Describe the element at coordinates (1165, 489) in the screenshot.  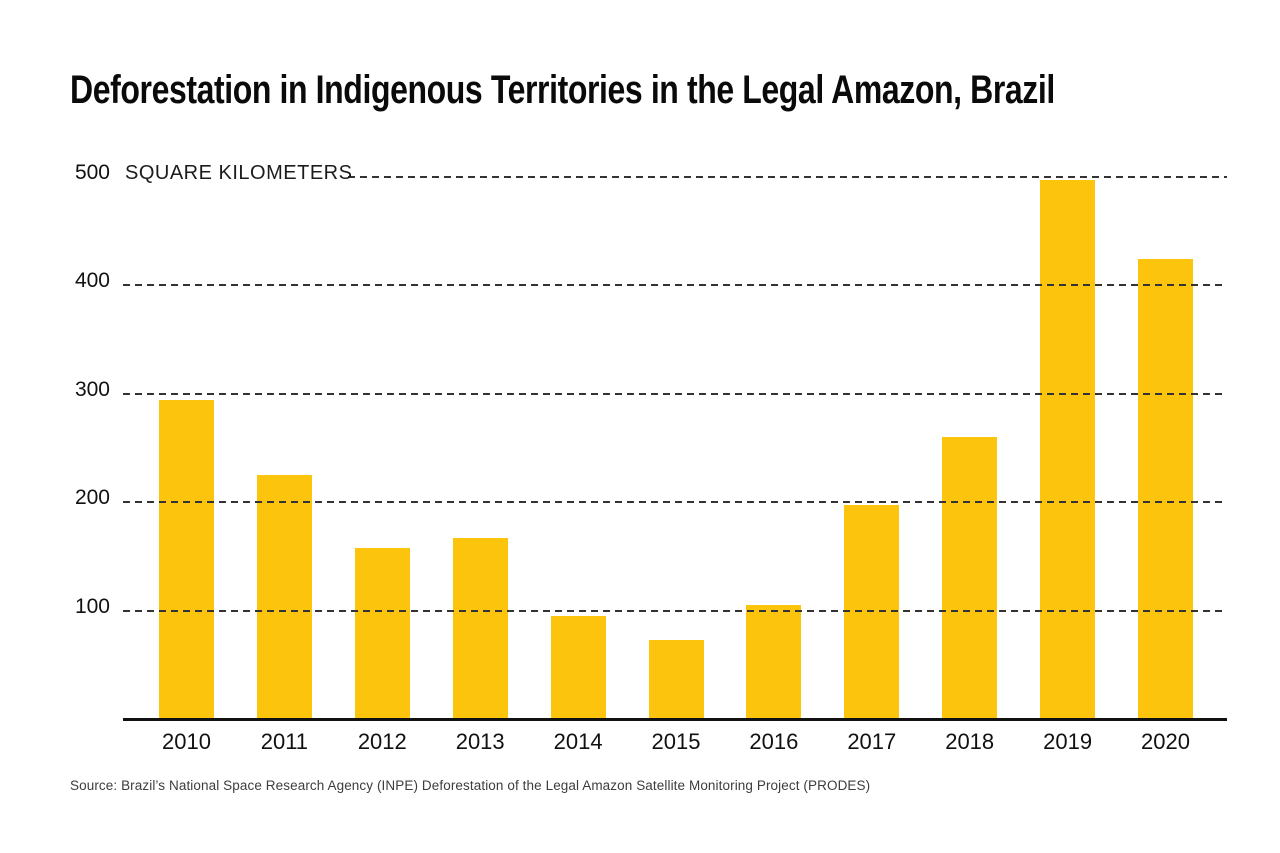
I see `bar-2020` at that location.